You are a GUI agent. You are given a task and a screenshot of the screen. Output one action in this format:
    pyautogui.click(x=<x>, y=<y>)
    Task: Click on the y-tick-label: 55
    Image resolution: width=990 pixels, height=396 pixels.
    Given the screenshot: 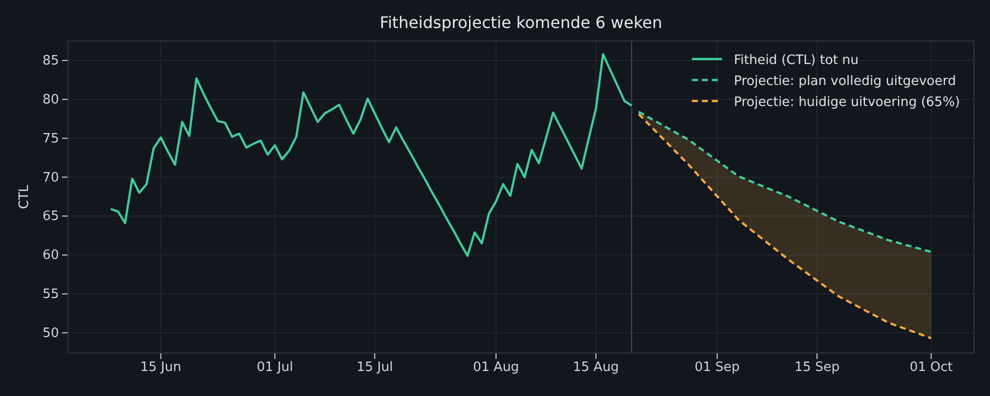 What is the action you would take?
    pyautogui.click(x=50, y=294)
    